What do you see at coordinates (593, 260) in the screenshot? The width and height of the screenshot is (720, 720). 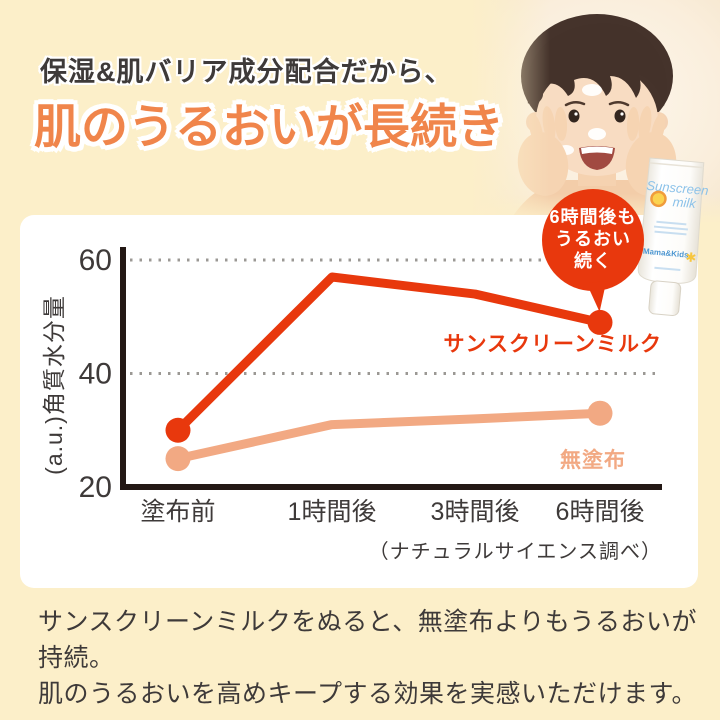 I see `badge-line-3: 続く` at bounding box center [593, 260].